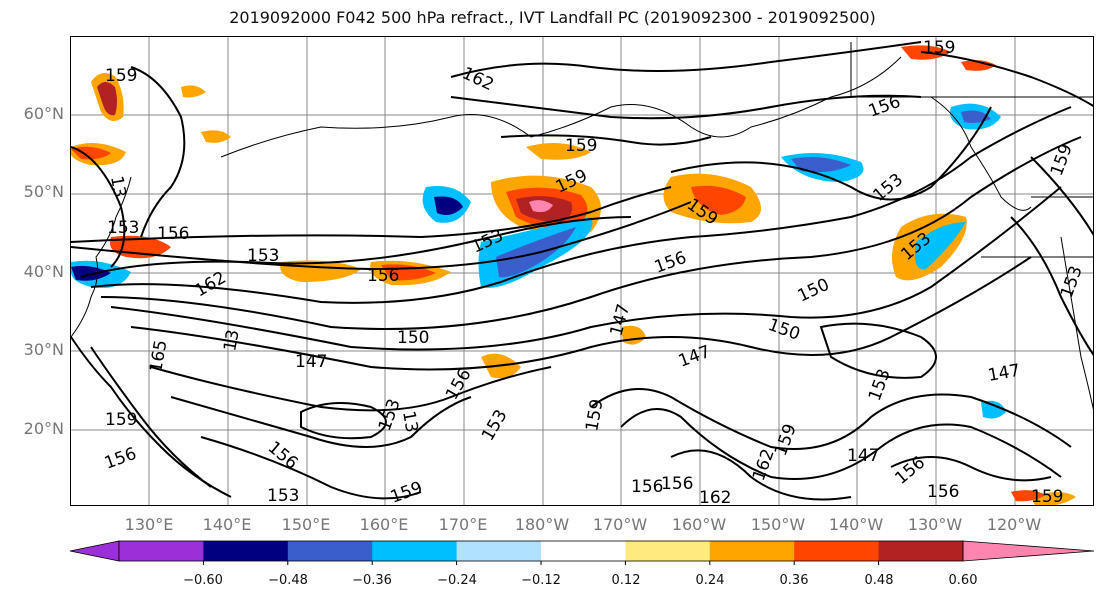  I want to click on lon-label: 150°W, so click(778, 524).